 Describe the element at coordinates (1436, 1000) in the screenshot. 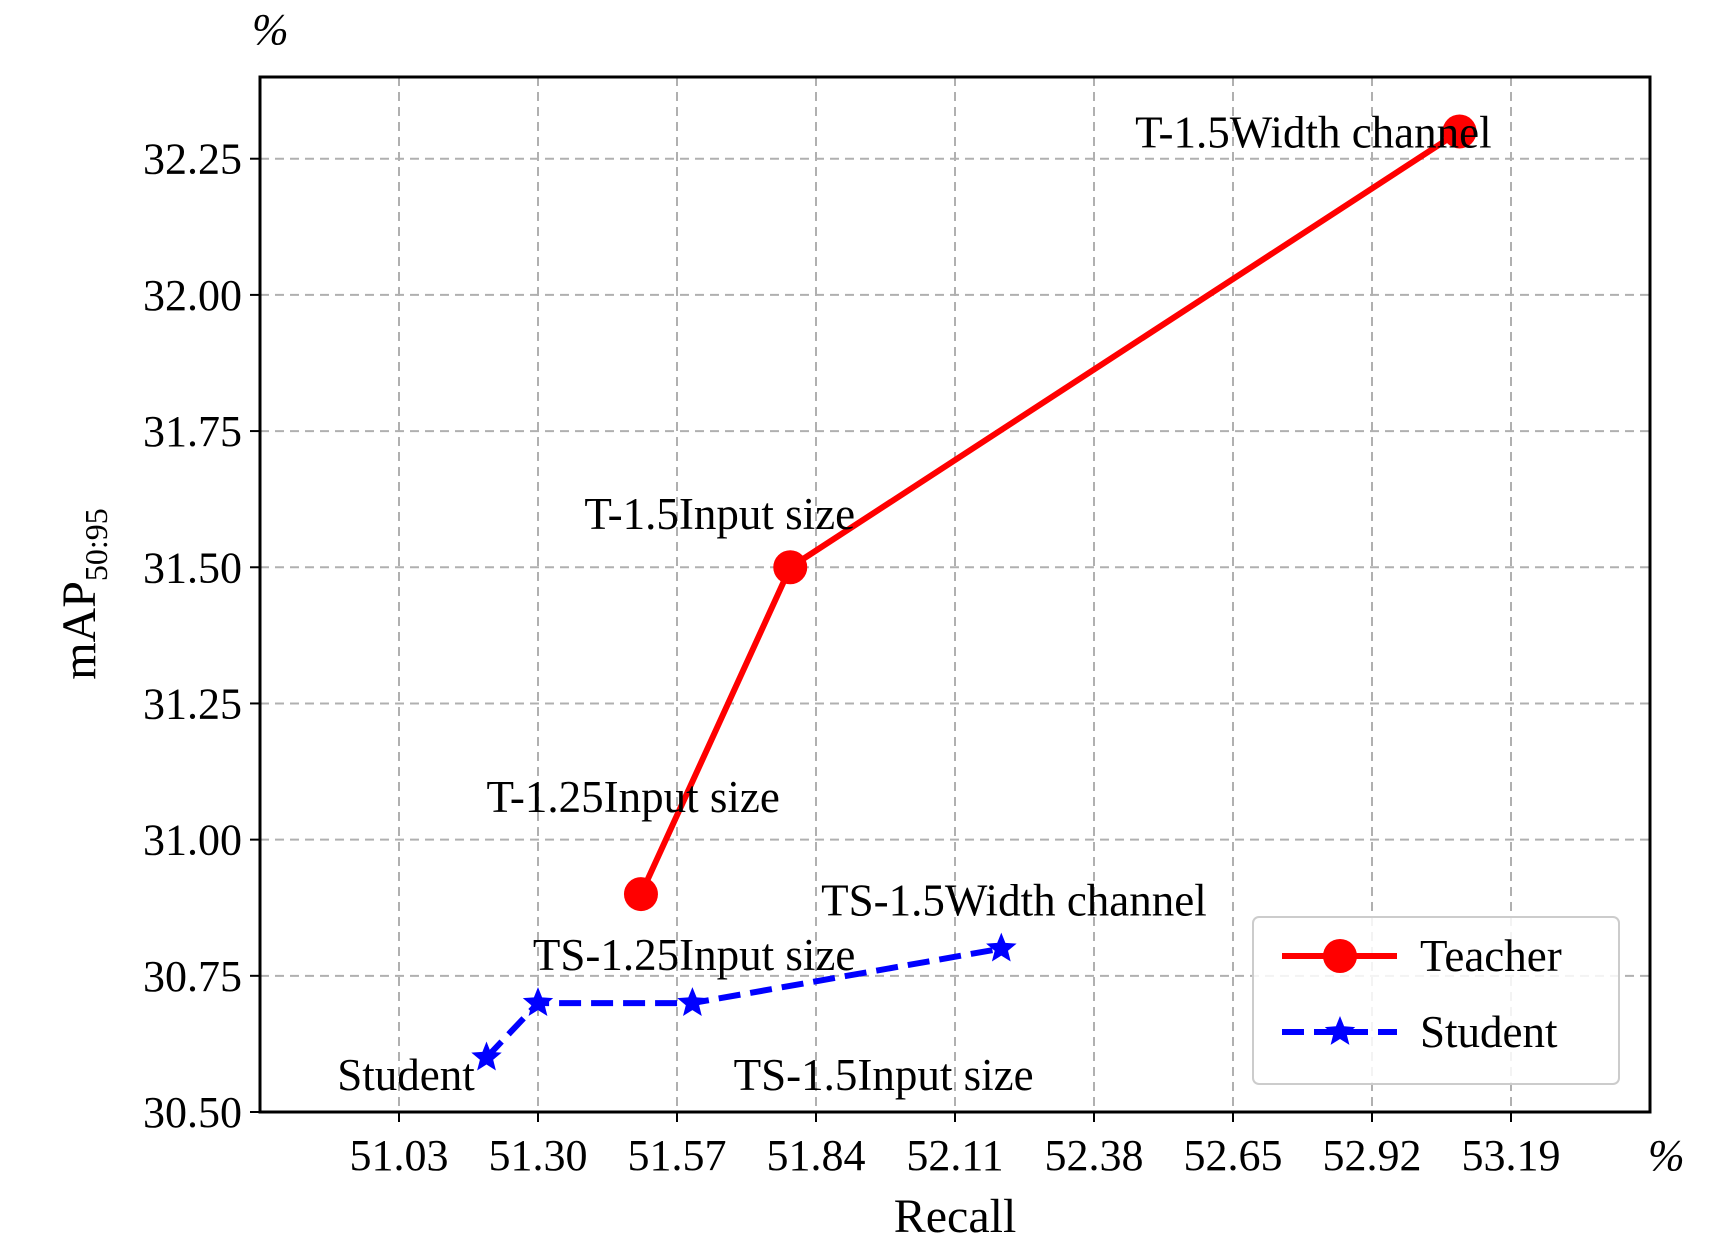

I see `legend: Teacher Student` at that location.